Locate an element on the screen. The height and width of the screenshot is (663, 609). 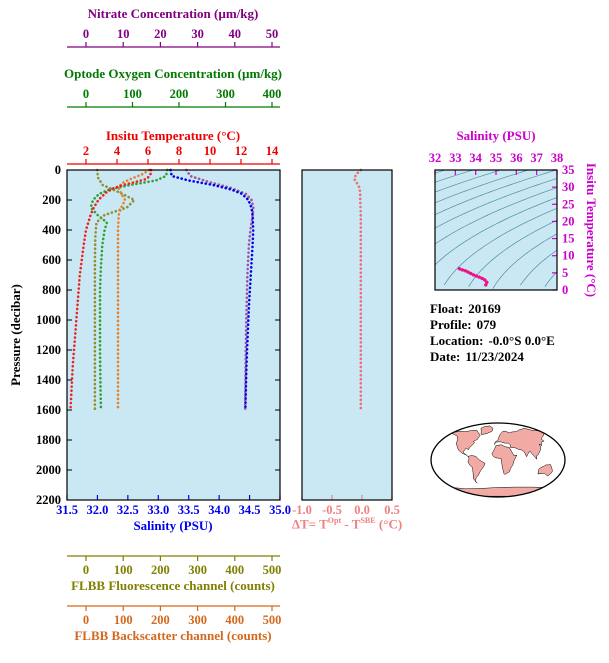
delta-t-tick-label: -0.5 is located at coordinates (332, 510).